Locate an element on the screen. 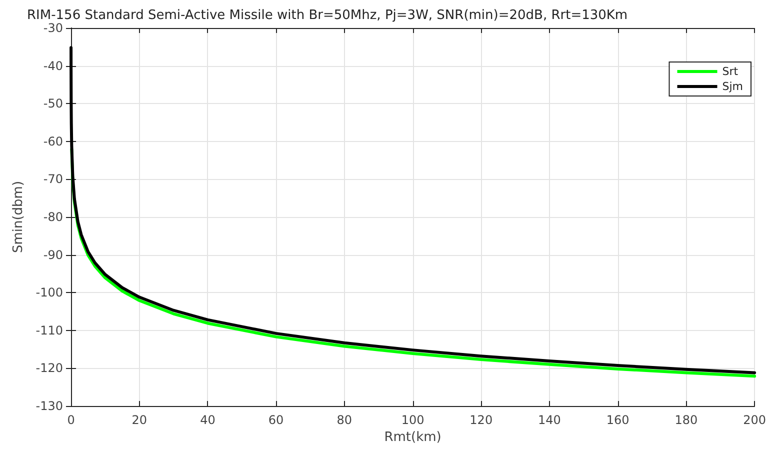 This screenshot has height=454, width=769. x-tick-label: 40 is located at coordinates (208, 420).